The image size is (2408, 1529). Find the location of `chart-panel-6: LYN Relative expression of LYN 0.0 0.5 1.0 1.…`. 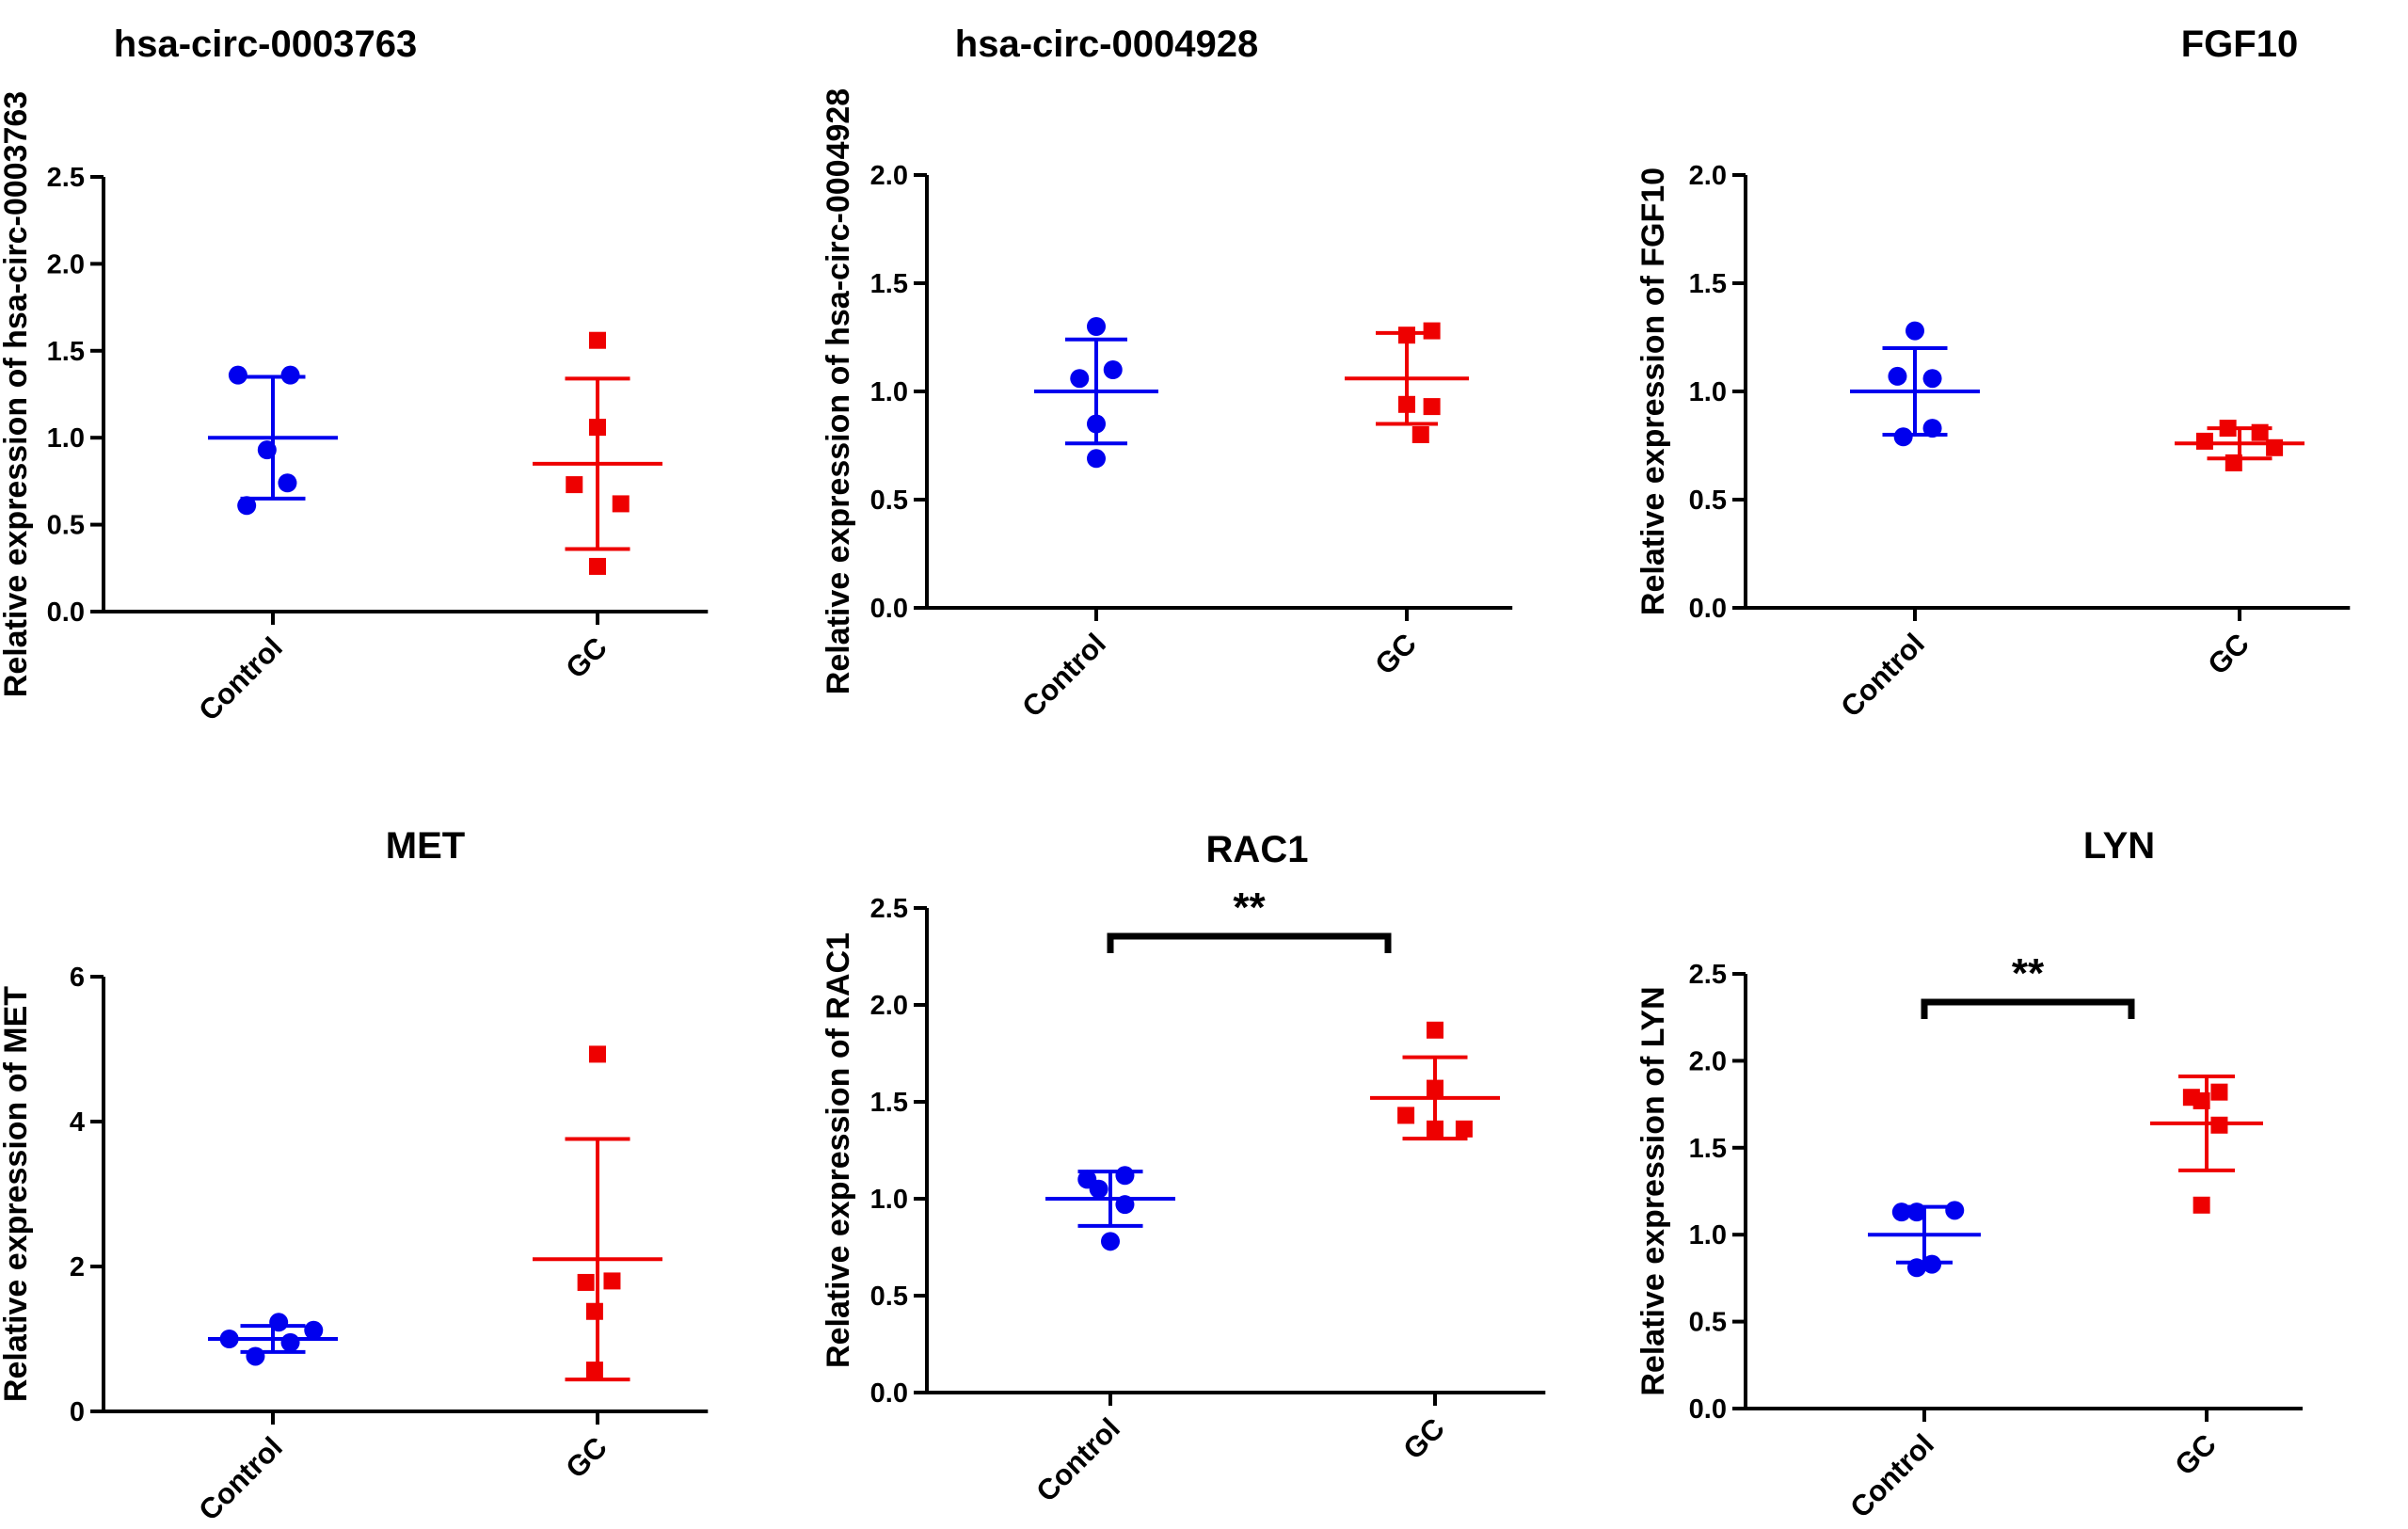

chart-panel-6: LYN Relative expression of LYN 0.0 0.5 1.0 1.… is located at coordinates (1969, 1174).